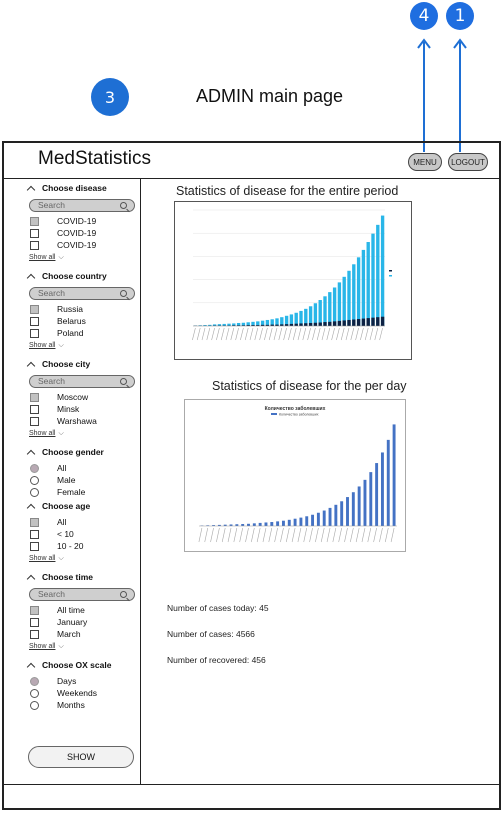 This screenshot has height=813, width=503. I want to click on ox-scale-option: Weekends, so click(85, 693).